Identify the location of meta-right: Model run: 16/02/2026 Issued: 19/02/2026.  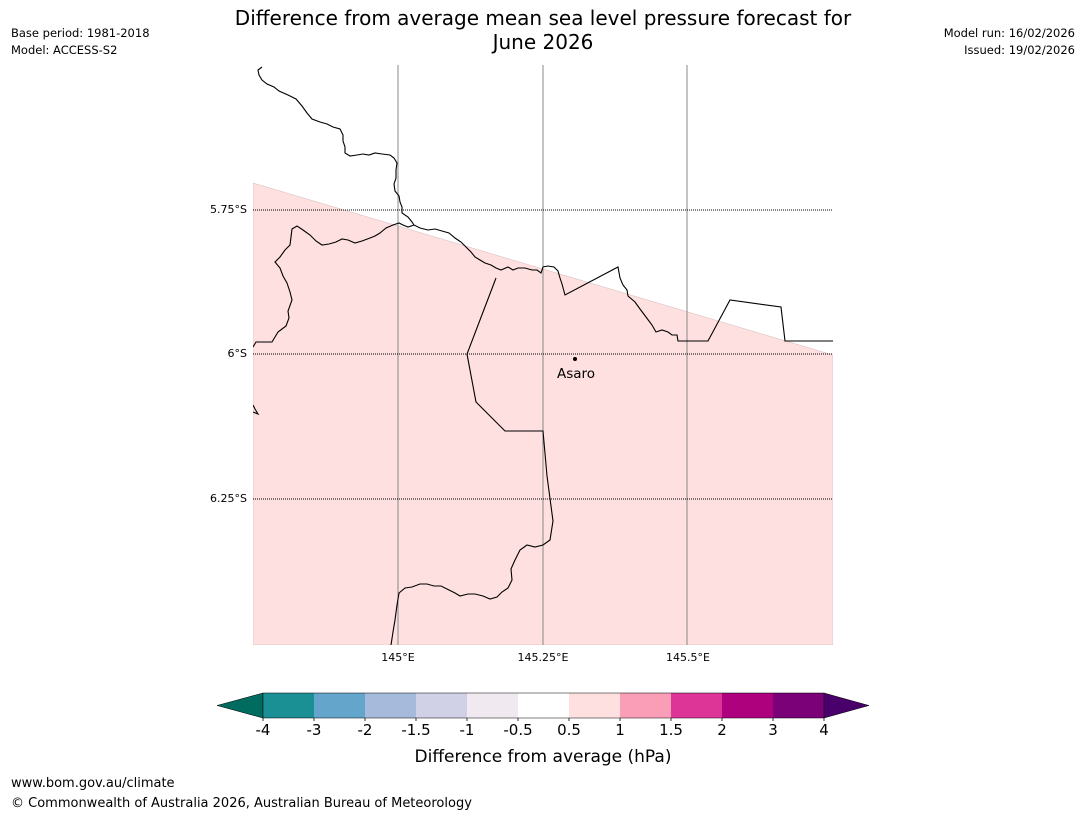
(1009, 42).